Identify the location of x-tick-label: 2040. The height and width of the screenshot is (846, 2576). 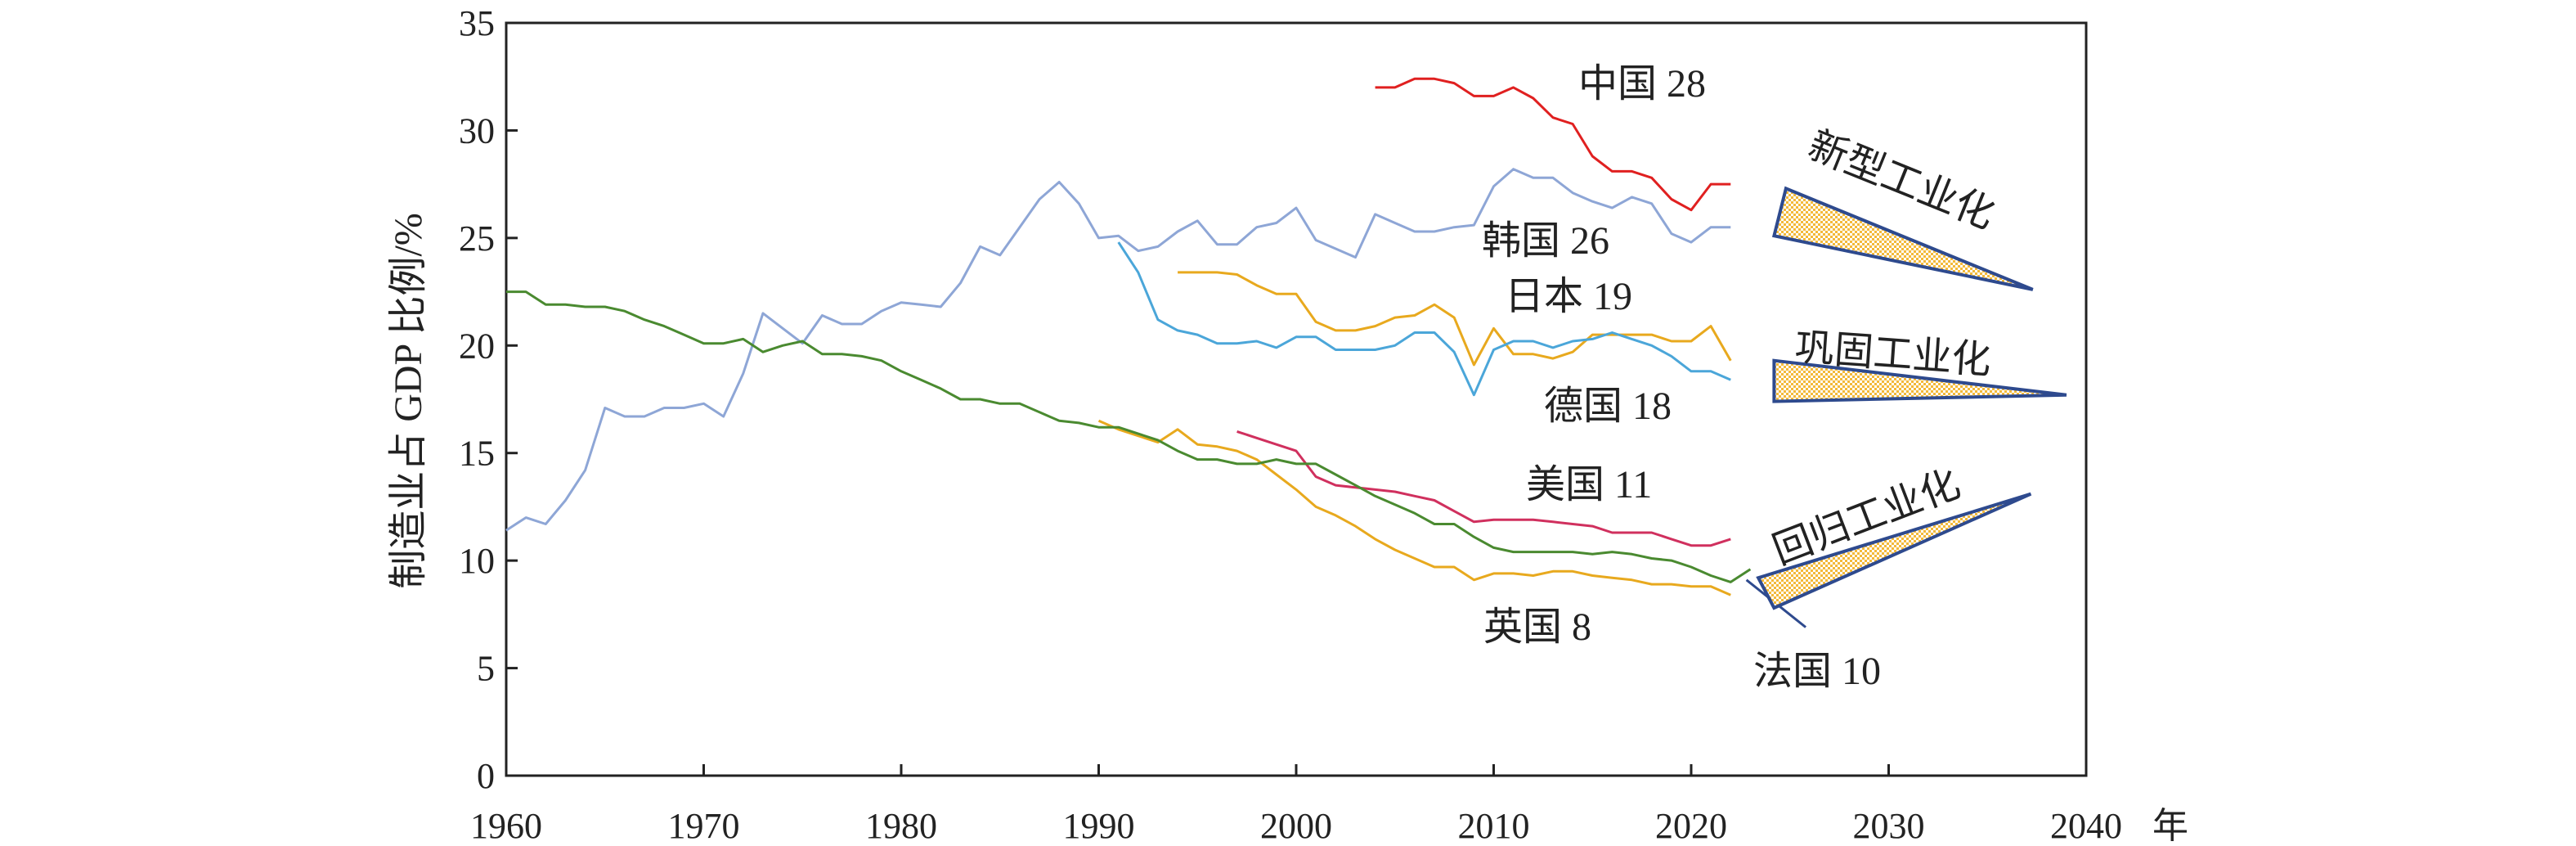
(2086, 826).